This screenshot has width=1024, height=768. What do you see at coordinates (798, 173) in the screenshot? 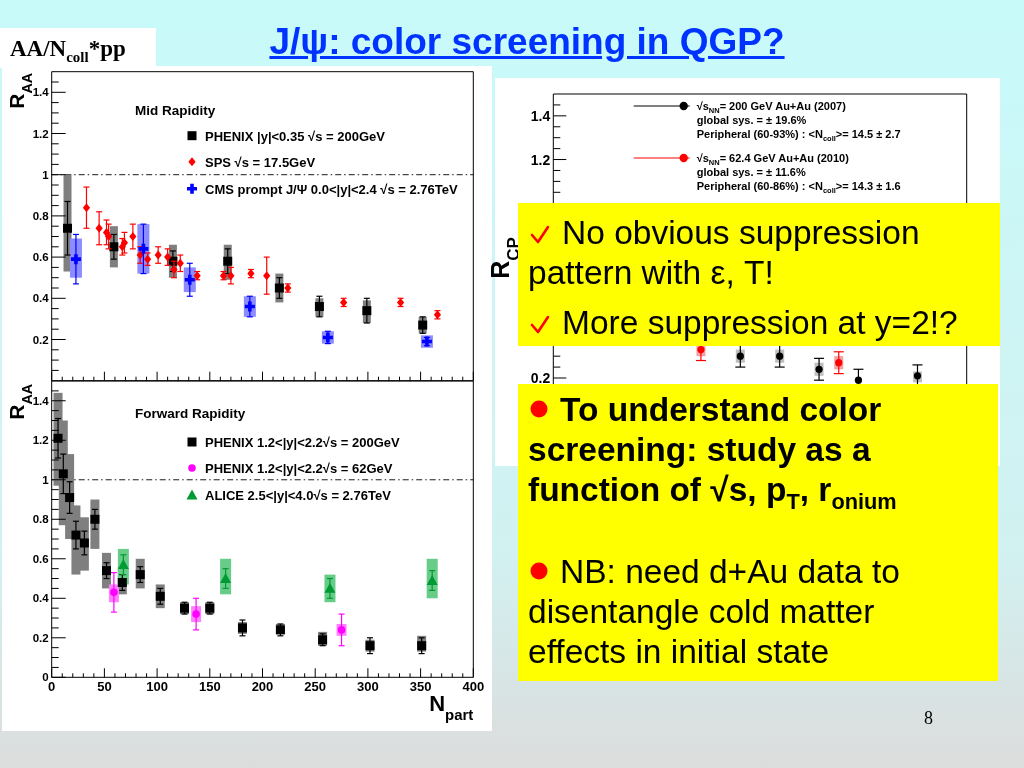
I see `legend-label: √s$_{NN}$= 62.4 GeV Au+Au (2010) global sys. = ± 11.6% Peripheral (60-86%) : <N$_{coll}$>= 14.3 ± 1.6` at bounding box center [798, 173].